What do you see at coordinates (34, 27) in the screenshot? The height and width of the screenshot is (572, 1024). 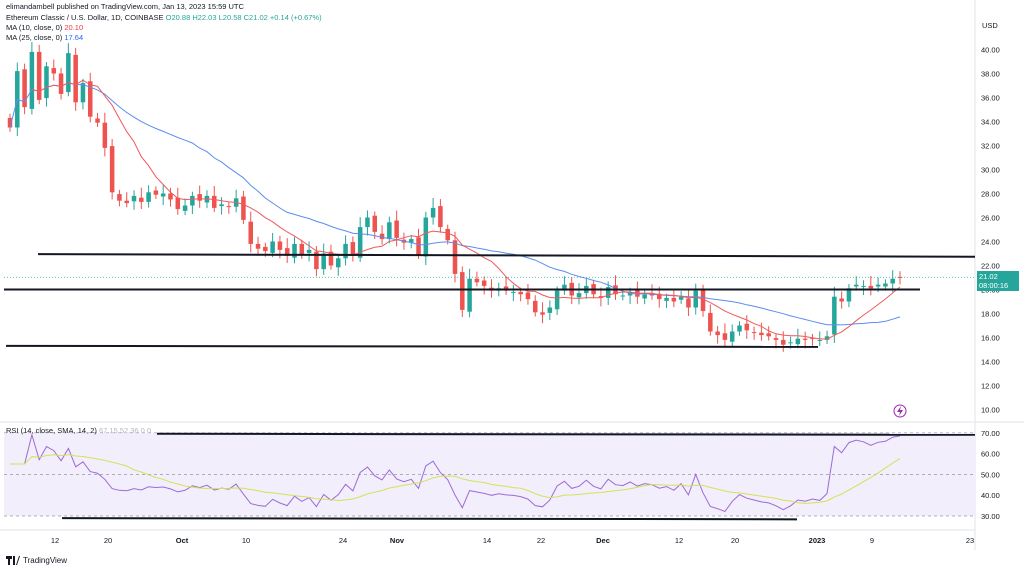 I see `ma10-label: MA (10, close, 0)` at bounding box center [34, 27].